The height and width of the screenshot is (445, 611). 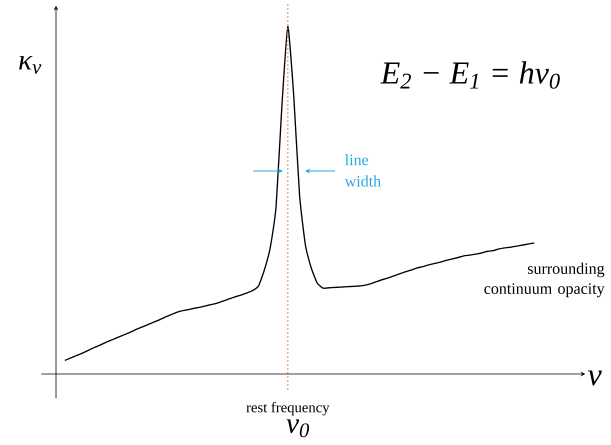 I want to click on annotation: E$_{2}$ − E$_{1}$ = hν$_{0}$, so click(x=470, y=75).